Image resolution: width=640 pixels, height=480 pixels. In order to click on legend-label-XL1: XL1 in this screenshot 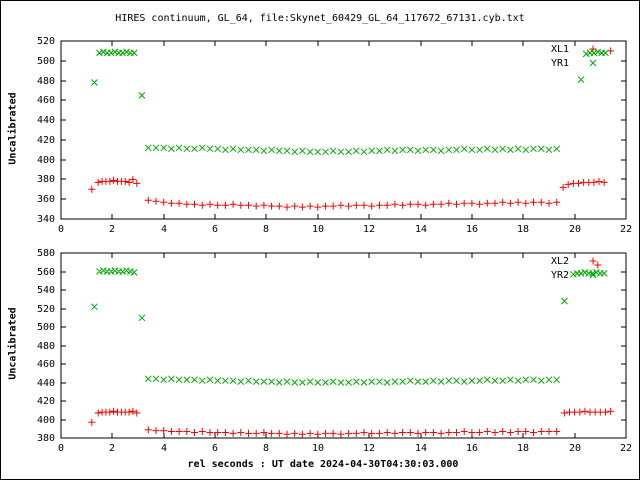, I will do `click(560, 49)`.